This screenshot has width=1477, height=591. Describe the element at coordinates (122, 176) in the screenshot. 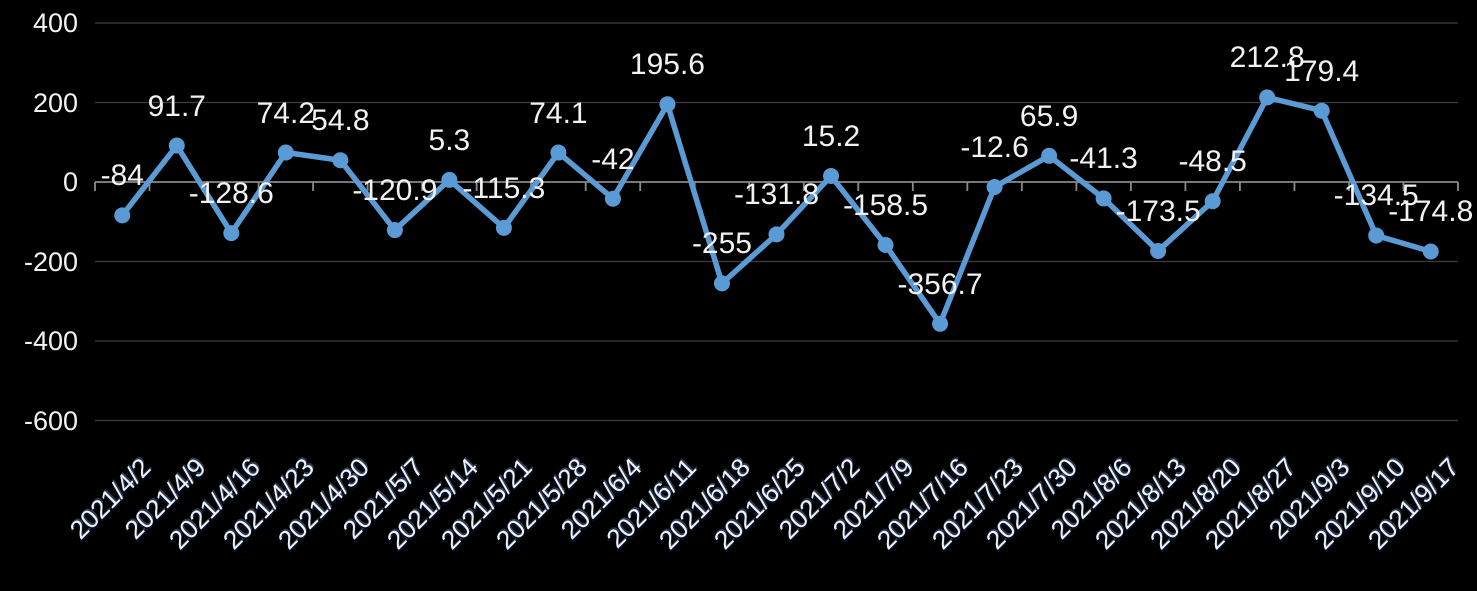

I see `data-label: -84` at that location.